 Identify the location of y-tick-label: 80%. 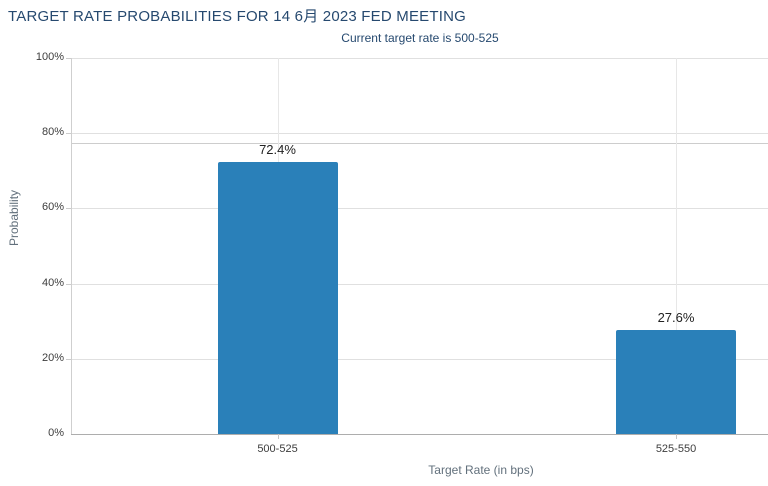
(52, 132).